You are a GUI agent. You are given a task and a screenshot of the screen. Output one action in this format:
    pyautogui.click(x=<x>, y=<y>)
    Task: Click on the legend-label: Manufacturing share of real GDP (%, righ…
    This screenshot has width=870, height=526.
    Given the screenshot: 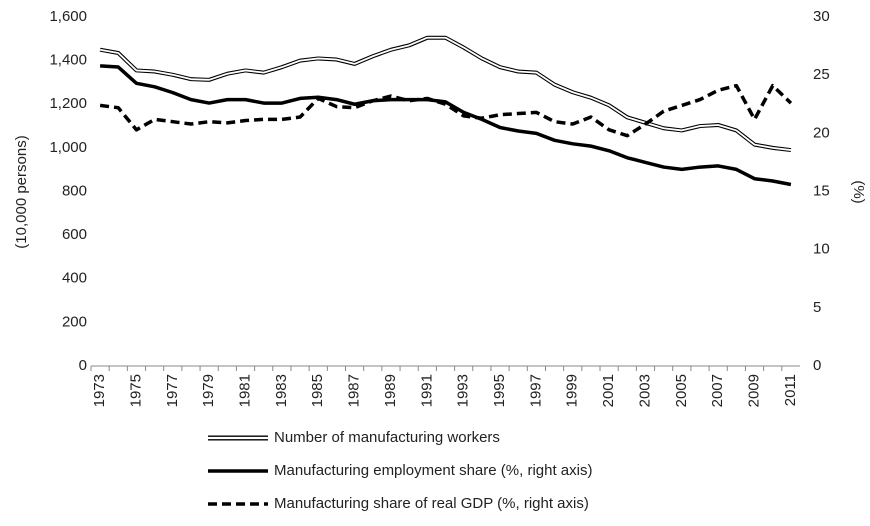 What is the action you would take?
    pyautogui.click(x=431, y=503)
    